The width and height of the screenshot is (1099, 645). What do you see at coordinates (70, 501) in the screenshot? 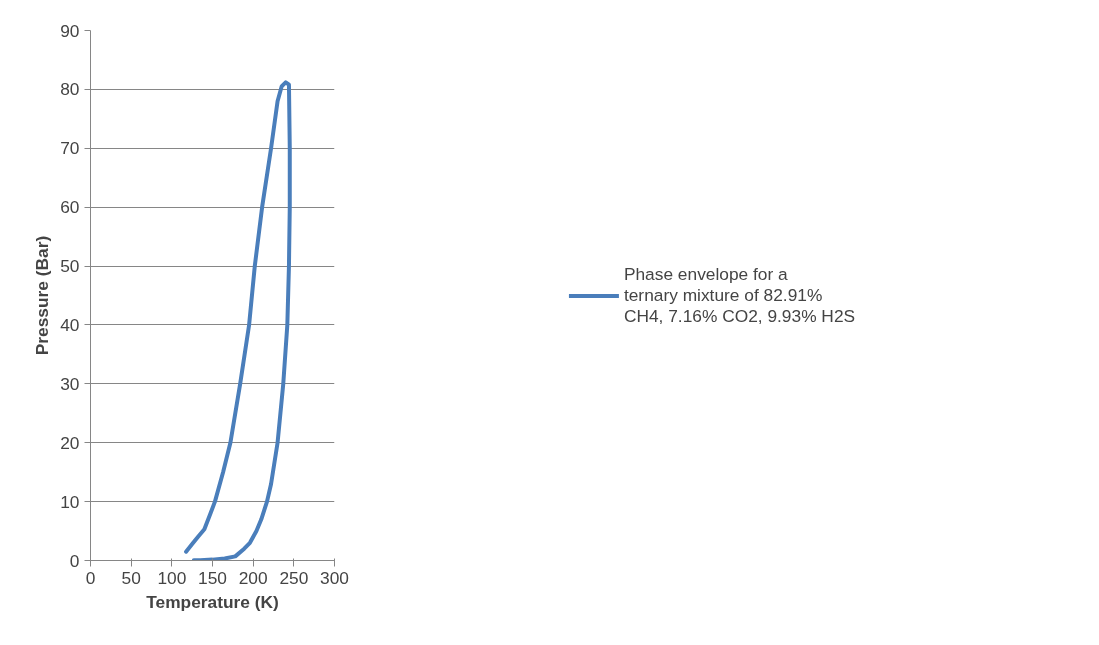
I see `y-tick-label: 10` at bounding box center [70, 501].